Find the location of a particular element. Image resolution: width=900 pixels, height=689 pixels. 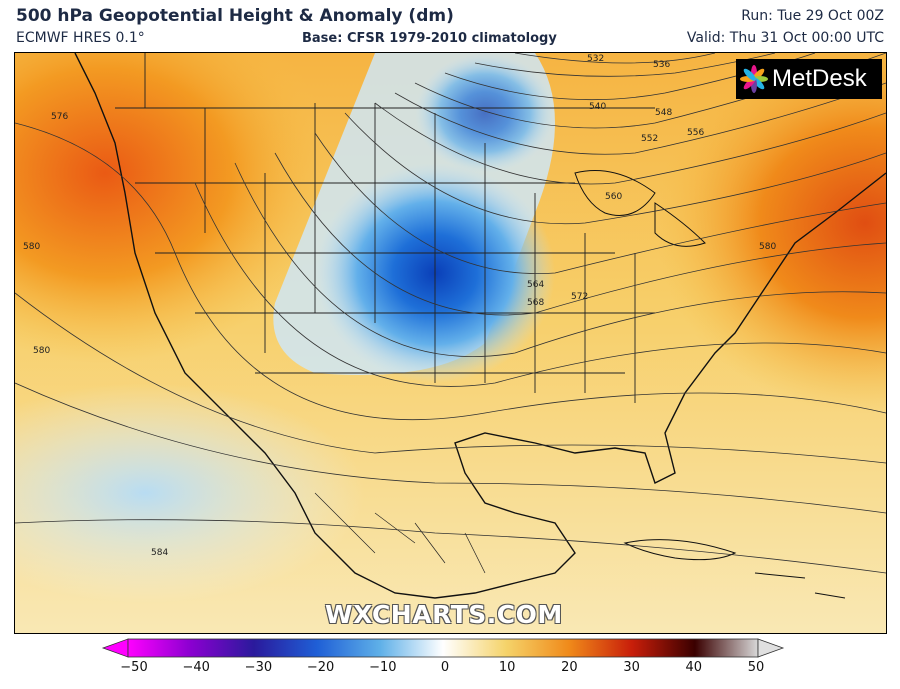

colorbar-gradient is located at coordinates (443, 648).